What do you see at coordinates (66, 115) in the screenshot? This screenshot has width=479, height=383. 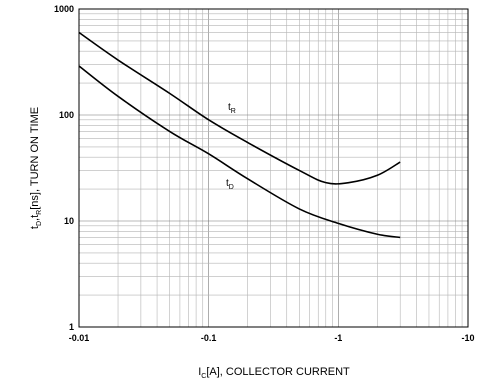 I see `y-tick-label: 100` at bounding box center [66, 115].